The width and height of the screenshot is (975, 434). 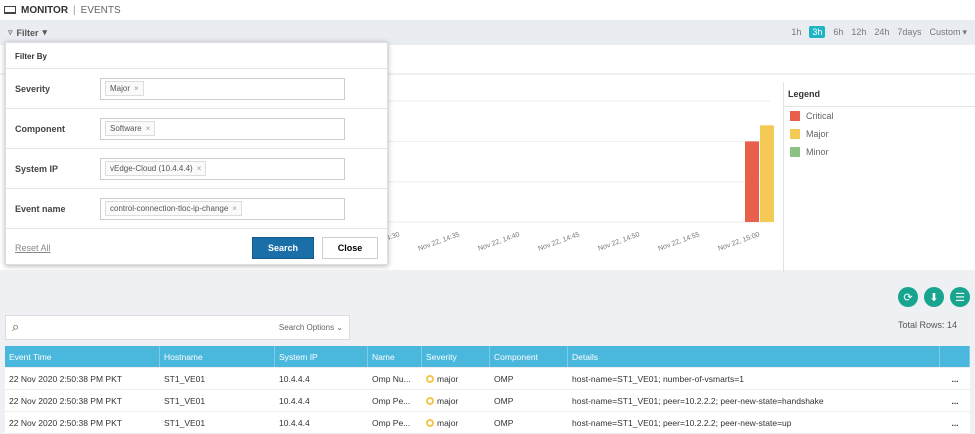 I want to click on refresh-button: ⟳, so click(x=908, y=297).